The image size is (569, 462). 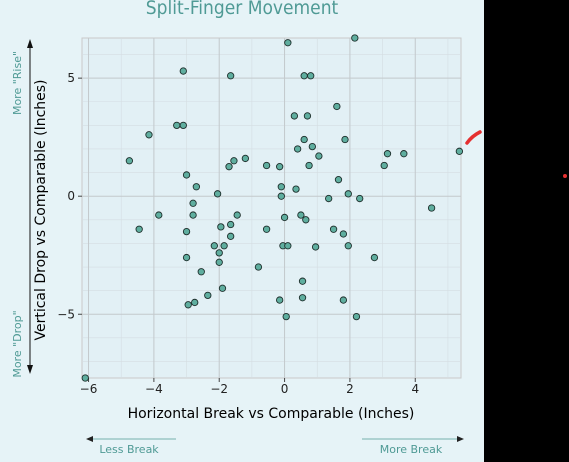 What do you see at coordinates (30, 369) in the screenshot?
I see `y-hint-arrow-down-icon` at bounding box center [30, 369].